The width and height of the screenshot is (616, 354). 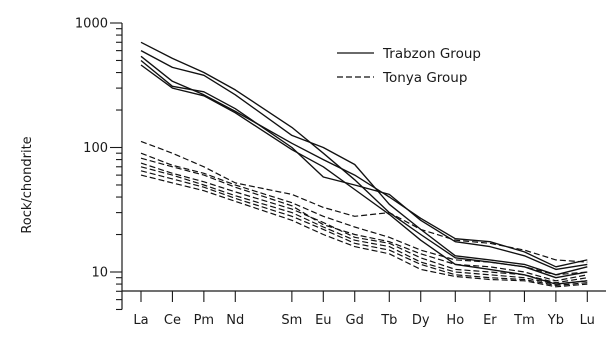 What do you see at coordinates (431, 54) in the screenshot?
I see `legend-label: Trabzon Group` at bounding box center [431, 54].